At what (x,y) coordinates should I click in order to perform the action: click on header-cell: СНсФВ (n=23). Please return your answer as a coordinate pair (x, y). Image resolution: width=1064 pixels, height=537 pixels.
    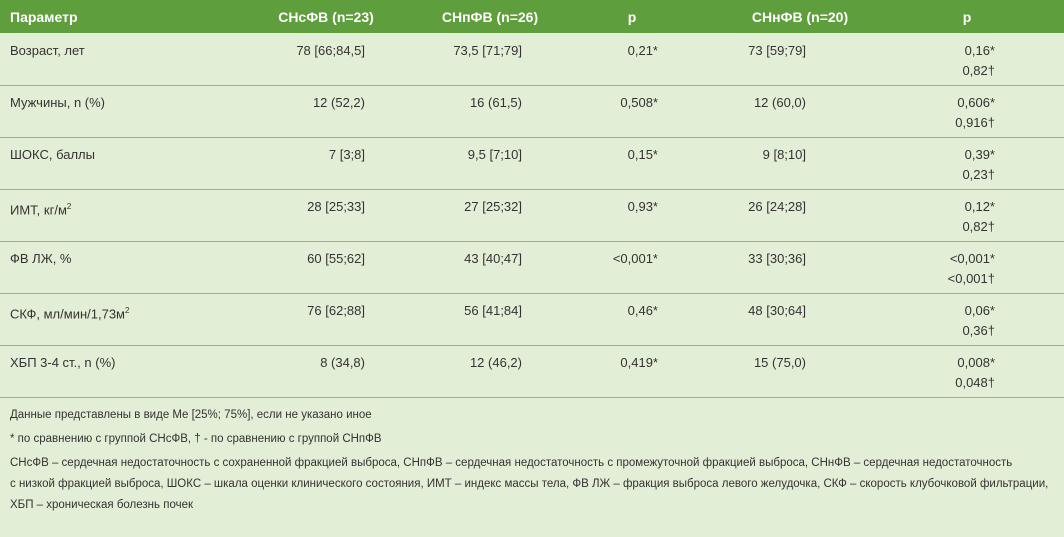
    Looking at the image, I should click on (326, 17).